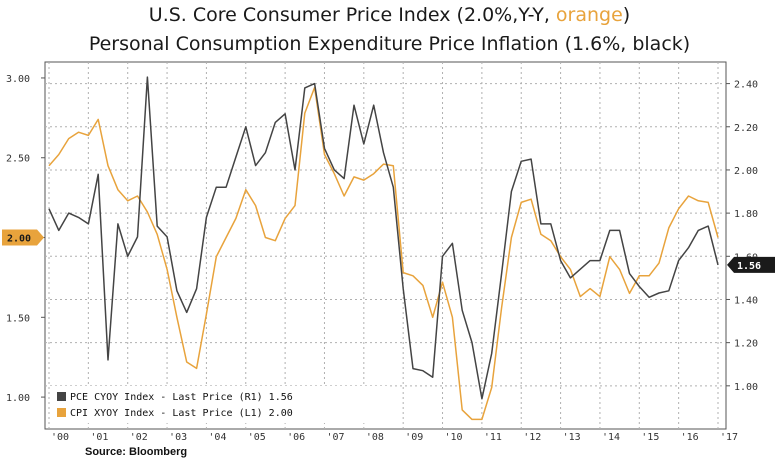 Image resolution: width=779 pixels, height=463 pixels. Describe the element at coordinates (18, 318) in the screenshot. I see `left-tick-label: 1.50` at that location.